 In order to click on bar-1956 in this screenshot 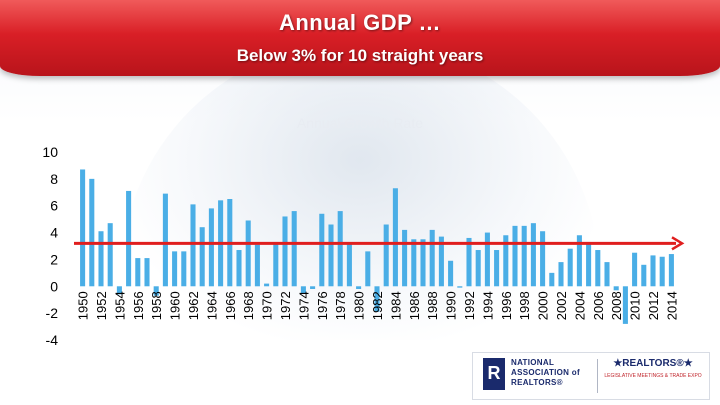, I will do `click(138, 272)`.